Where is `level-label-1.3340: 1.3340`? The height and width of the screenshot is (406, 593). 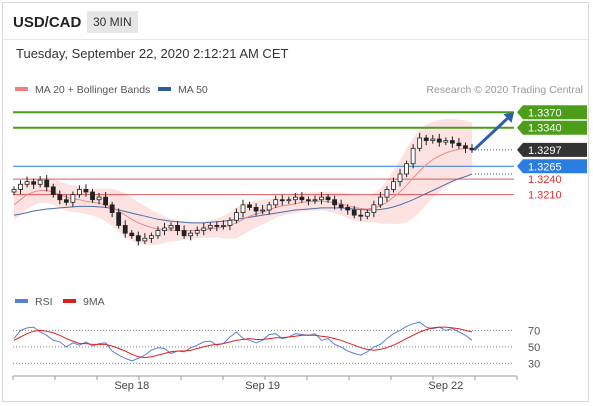
level-label-1.3340: 1.3340 is located at coordinates (552, 127).